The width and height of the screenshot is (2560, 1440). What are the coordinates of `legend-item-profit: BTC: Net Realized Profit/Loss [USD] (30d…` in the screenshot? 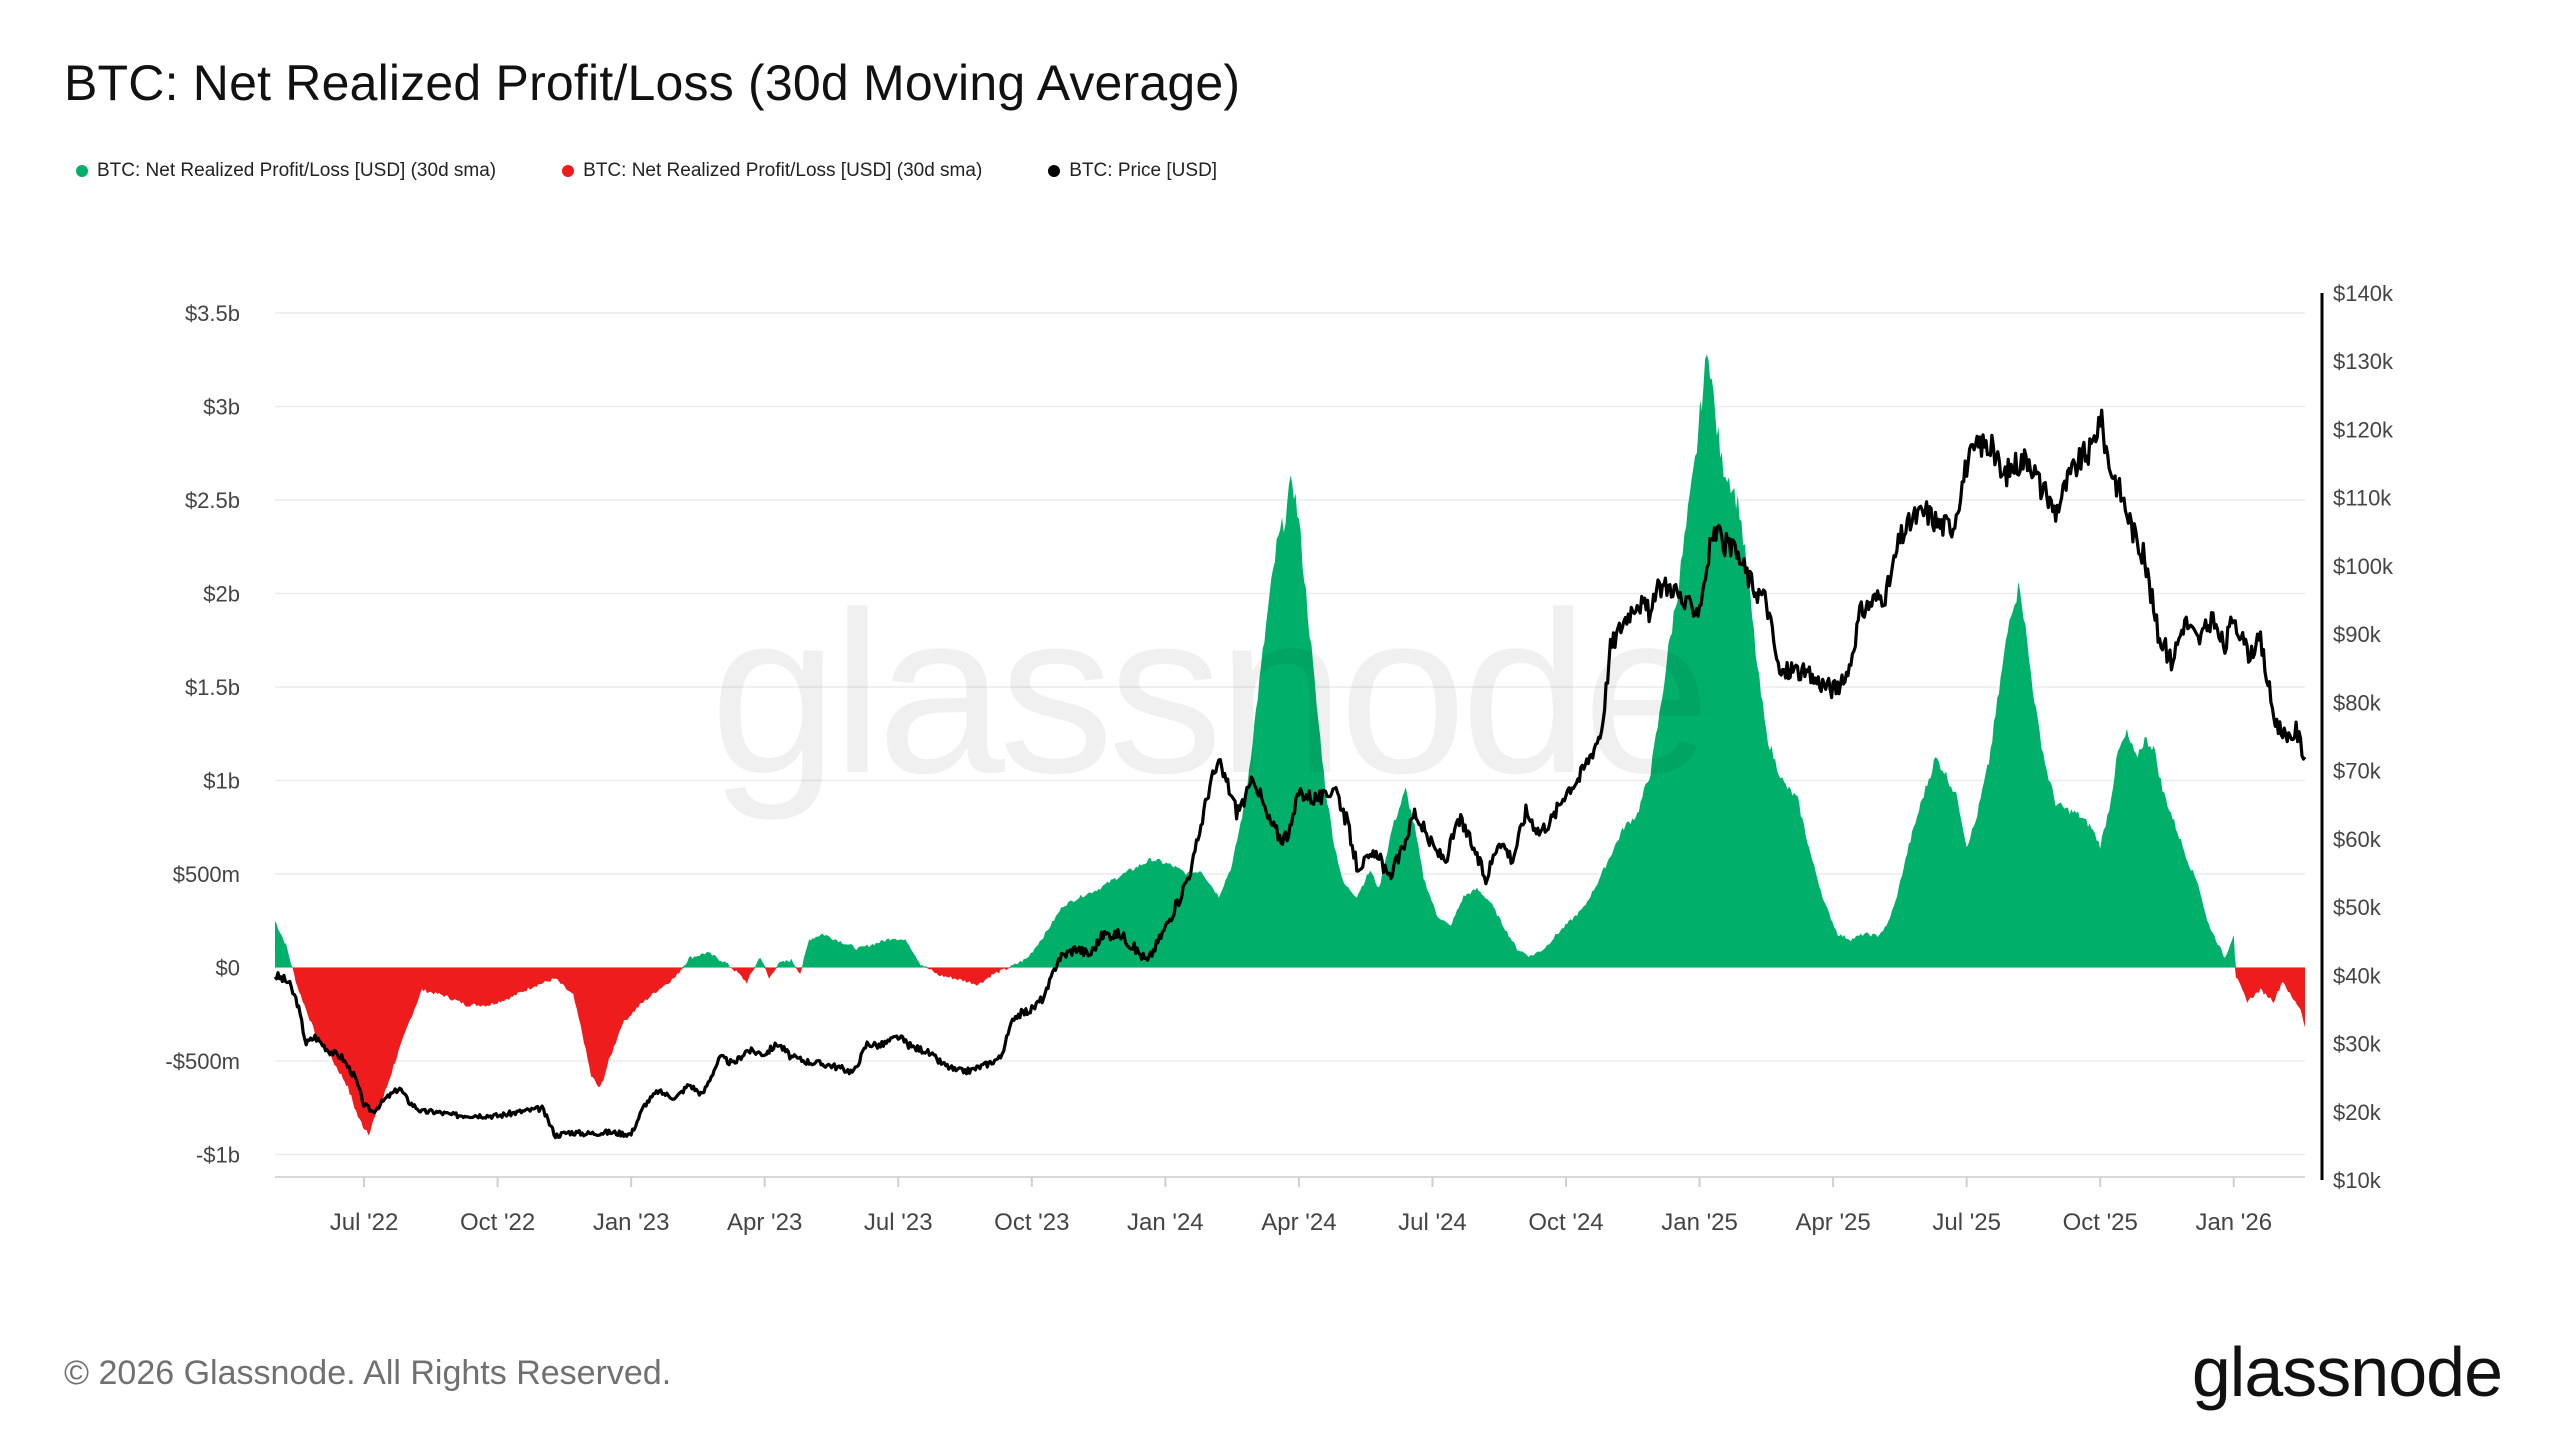 It's located at (286, 171).